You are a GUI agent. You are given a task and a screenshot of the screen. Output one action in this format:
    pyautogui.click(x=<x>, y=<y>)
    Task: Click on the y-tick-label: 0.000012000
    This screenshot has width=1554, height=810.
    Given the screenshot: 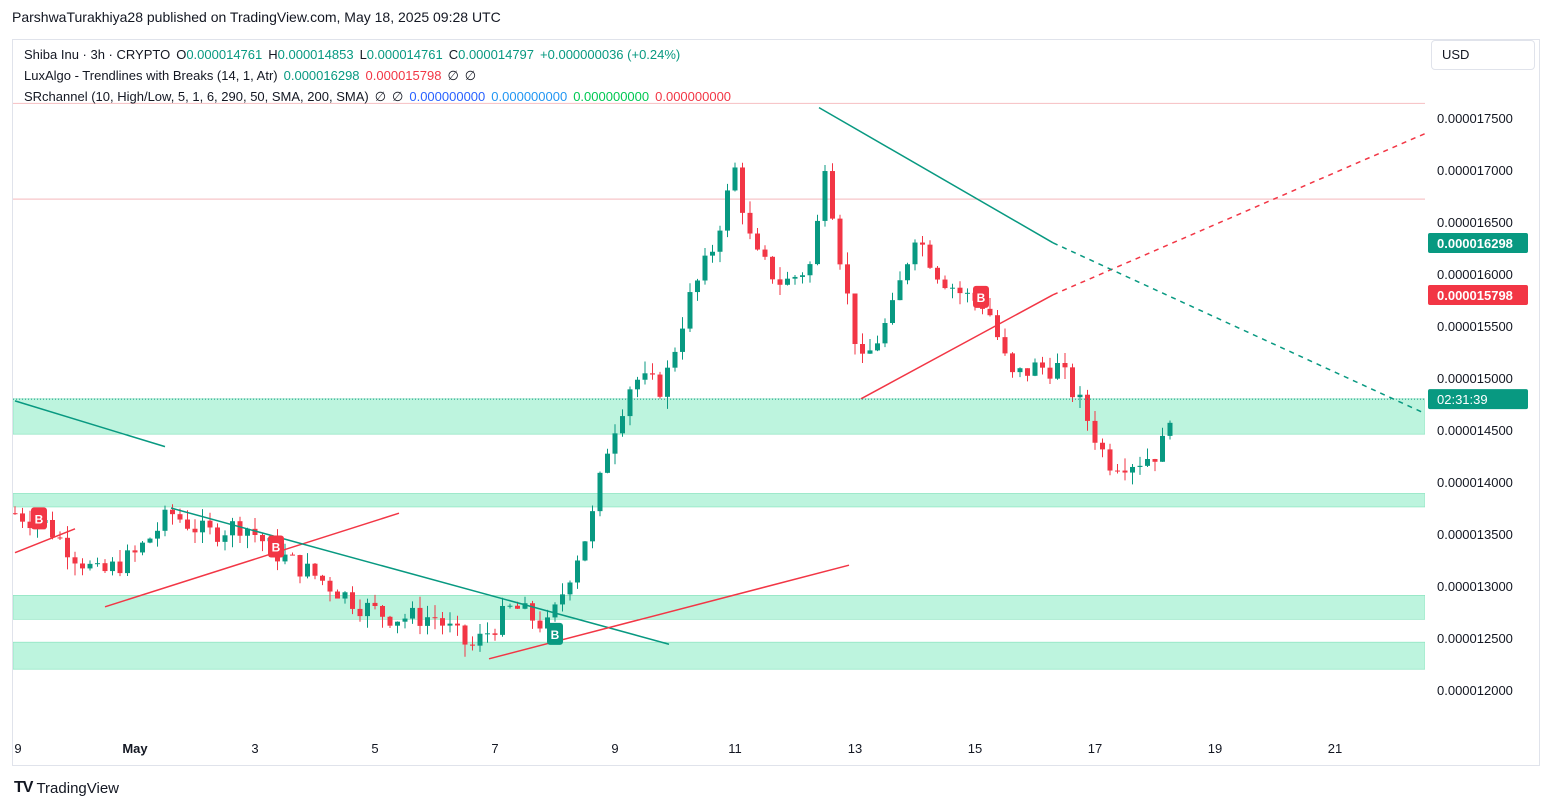 What is the action you would take?
    pyautogui.click(x=1475, y=690)
    